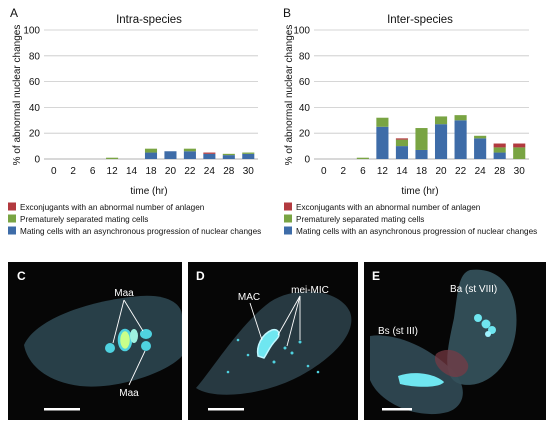 Image resolution: width=550 pixels, height=423 pixels. Describe the element at coordinates (249, 297) in the screenshot. I see `label-mac: MAC` at that location.